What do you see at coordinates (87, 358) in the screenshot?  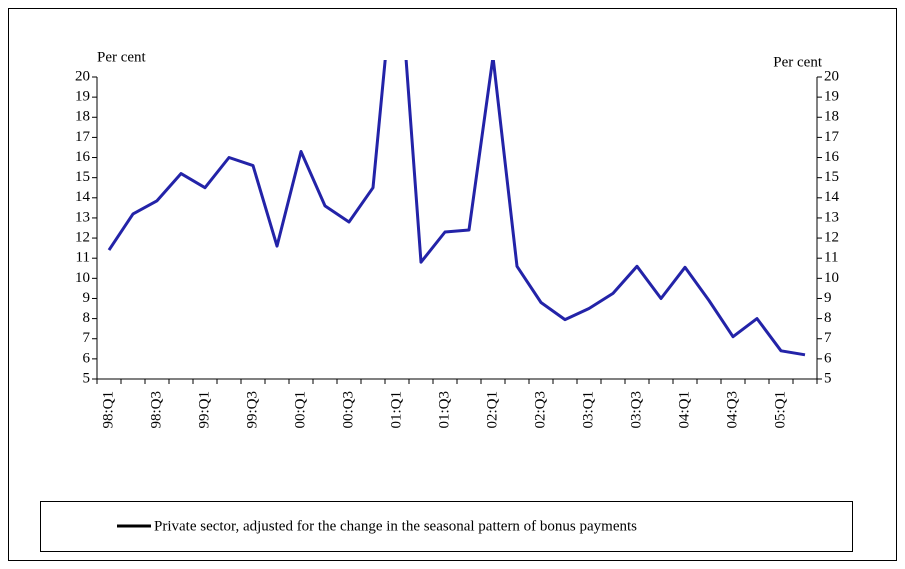 I see `y-tick-label: 6` at bounding box center [87, 358].